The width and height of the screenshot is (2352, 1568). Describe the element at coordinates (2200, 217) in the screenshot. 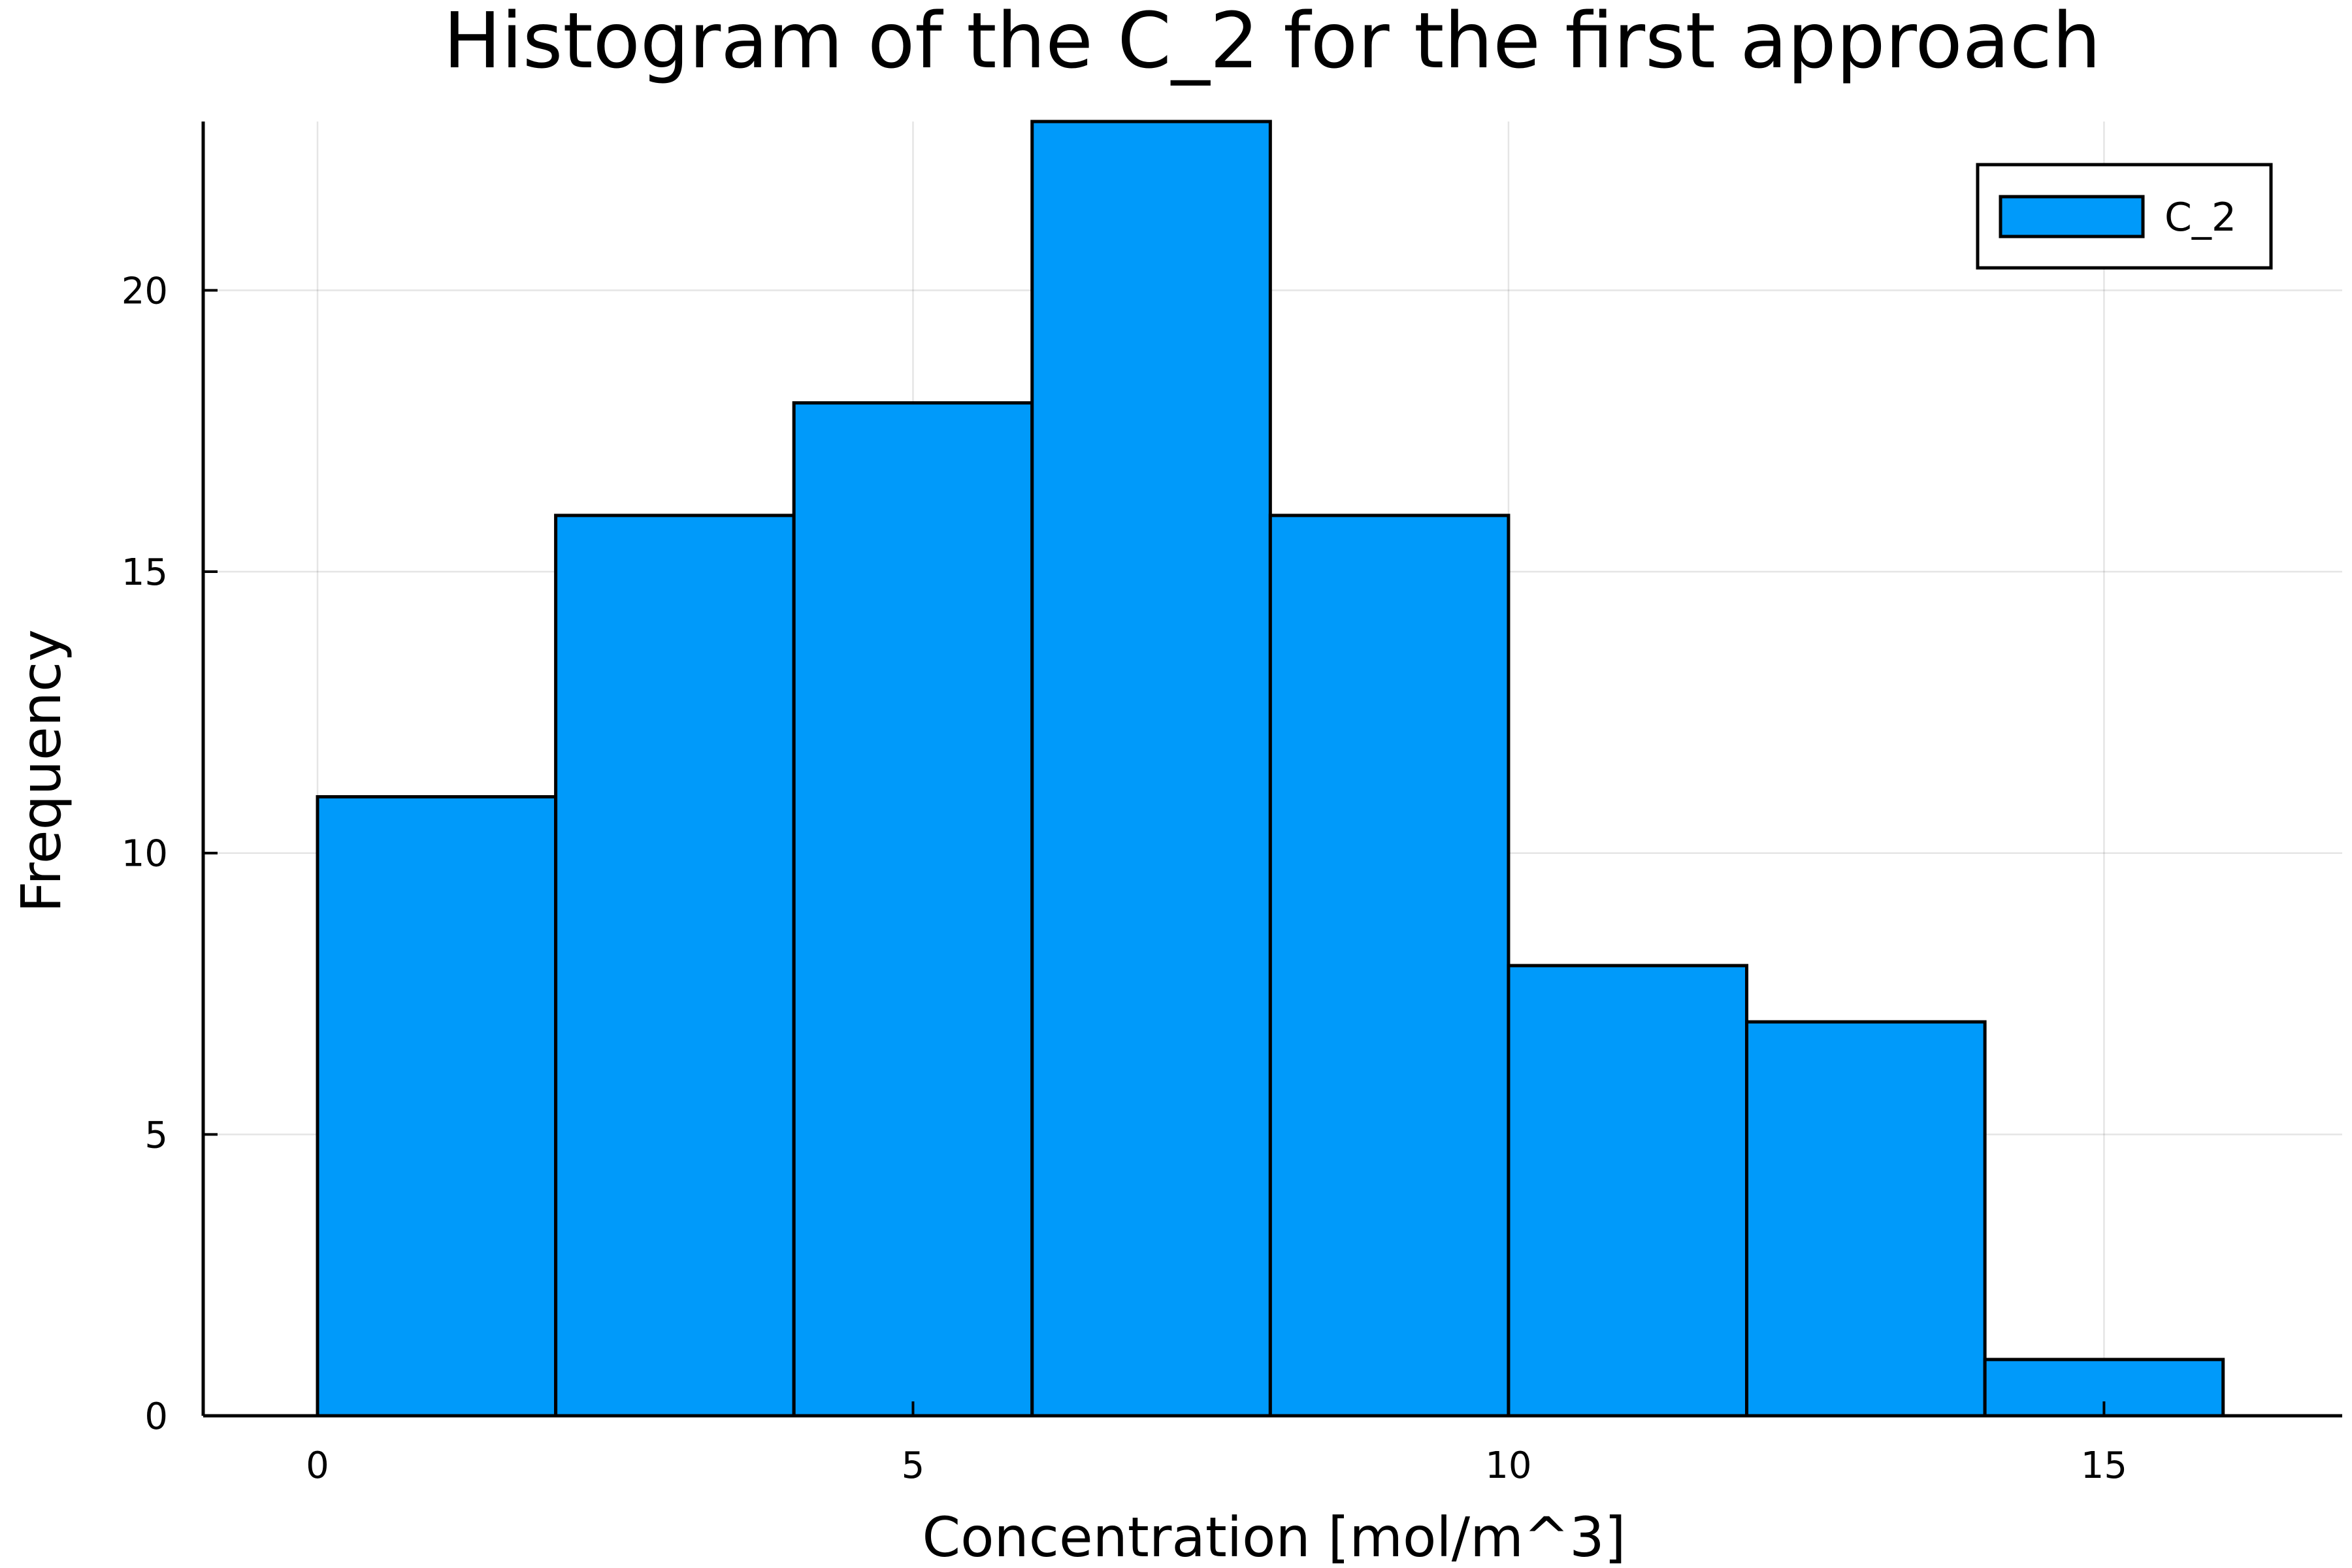

I see `legend-label: C_2` at that location.